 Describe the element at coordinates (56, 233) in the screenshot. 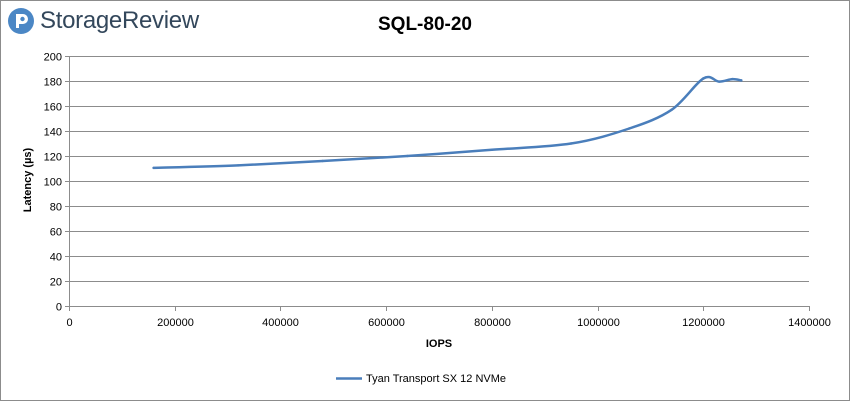

I see `y-tick-label: 60` at that location.